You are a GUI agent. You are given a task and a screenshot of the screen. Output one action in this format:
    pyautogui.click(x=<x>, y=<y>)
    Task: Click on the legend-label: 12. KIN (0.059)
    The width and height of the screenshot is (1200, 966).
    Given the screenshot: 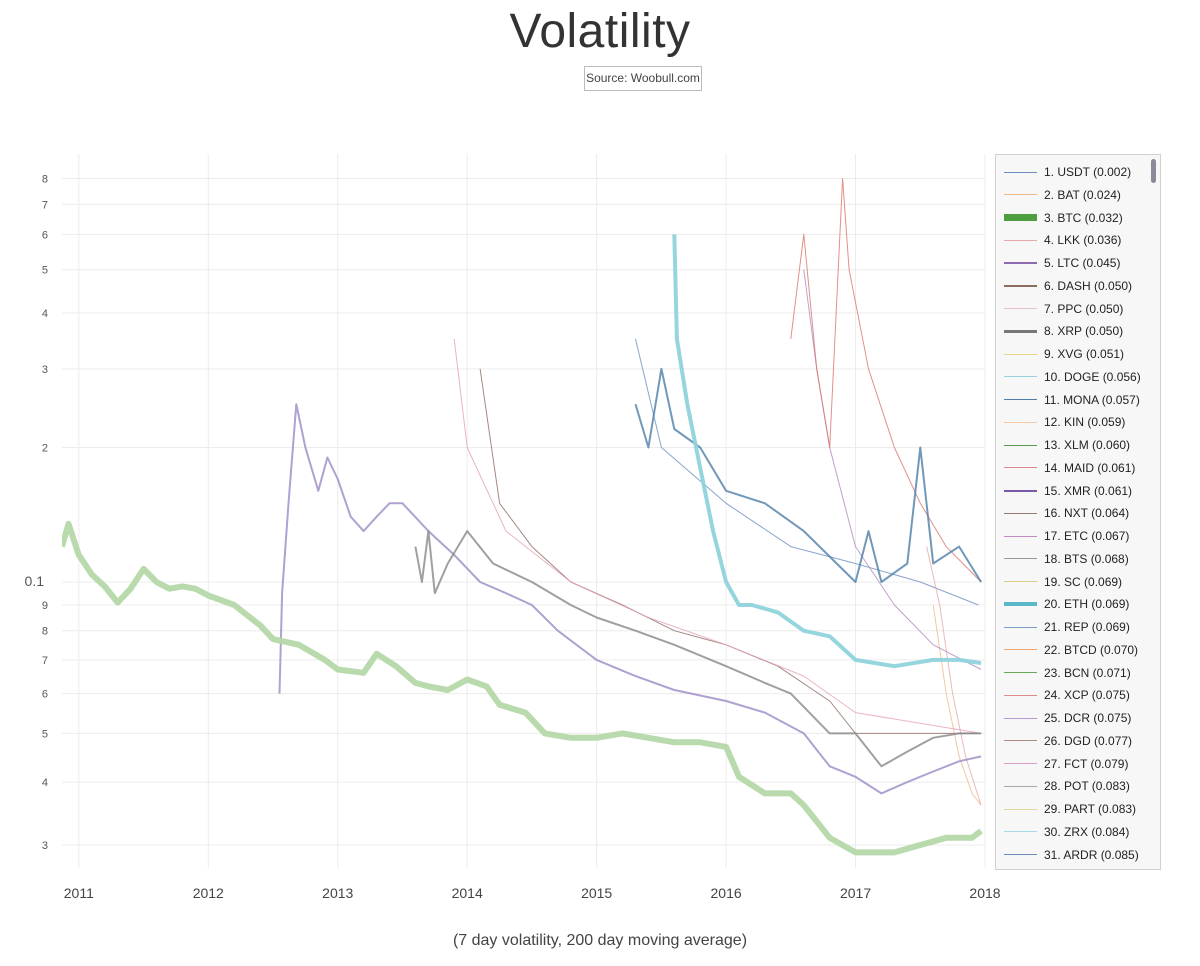 What is the action you would take?
    pyautogui.click(x=1085, y=422)
    